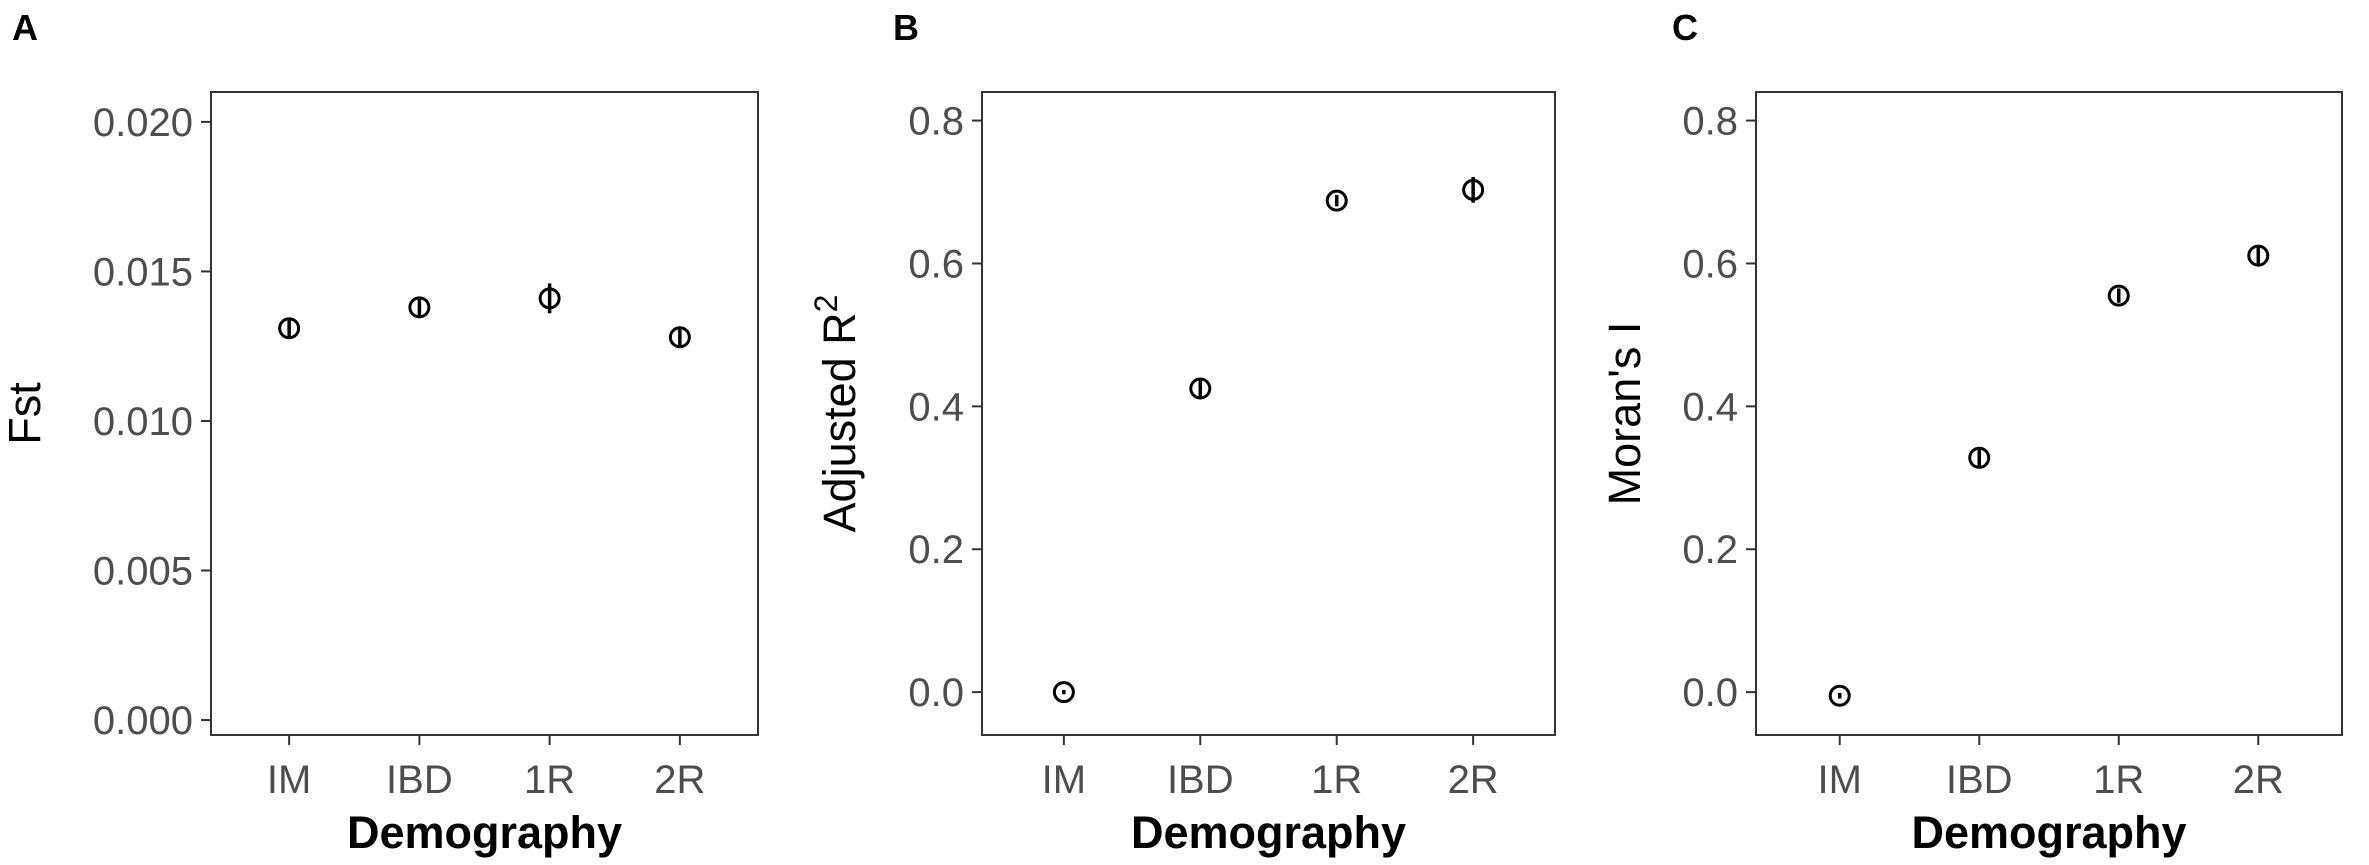  Describe the element at coordinates (906, 27) in the screenshot. I see `panel-letter: B` at that location.